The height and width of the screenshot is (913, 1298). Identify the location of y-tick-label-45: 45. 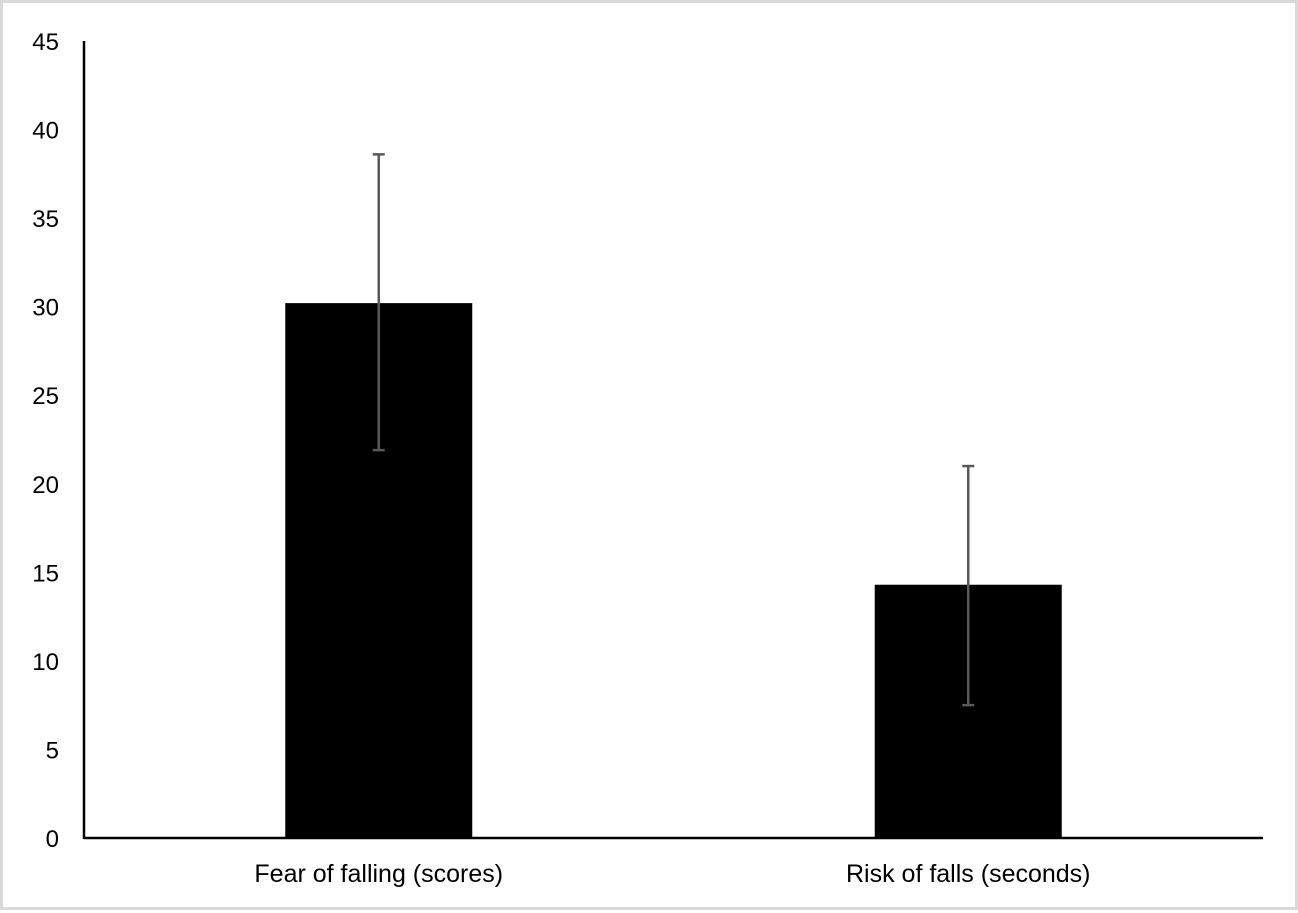
(45, 42).